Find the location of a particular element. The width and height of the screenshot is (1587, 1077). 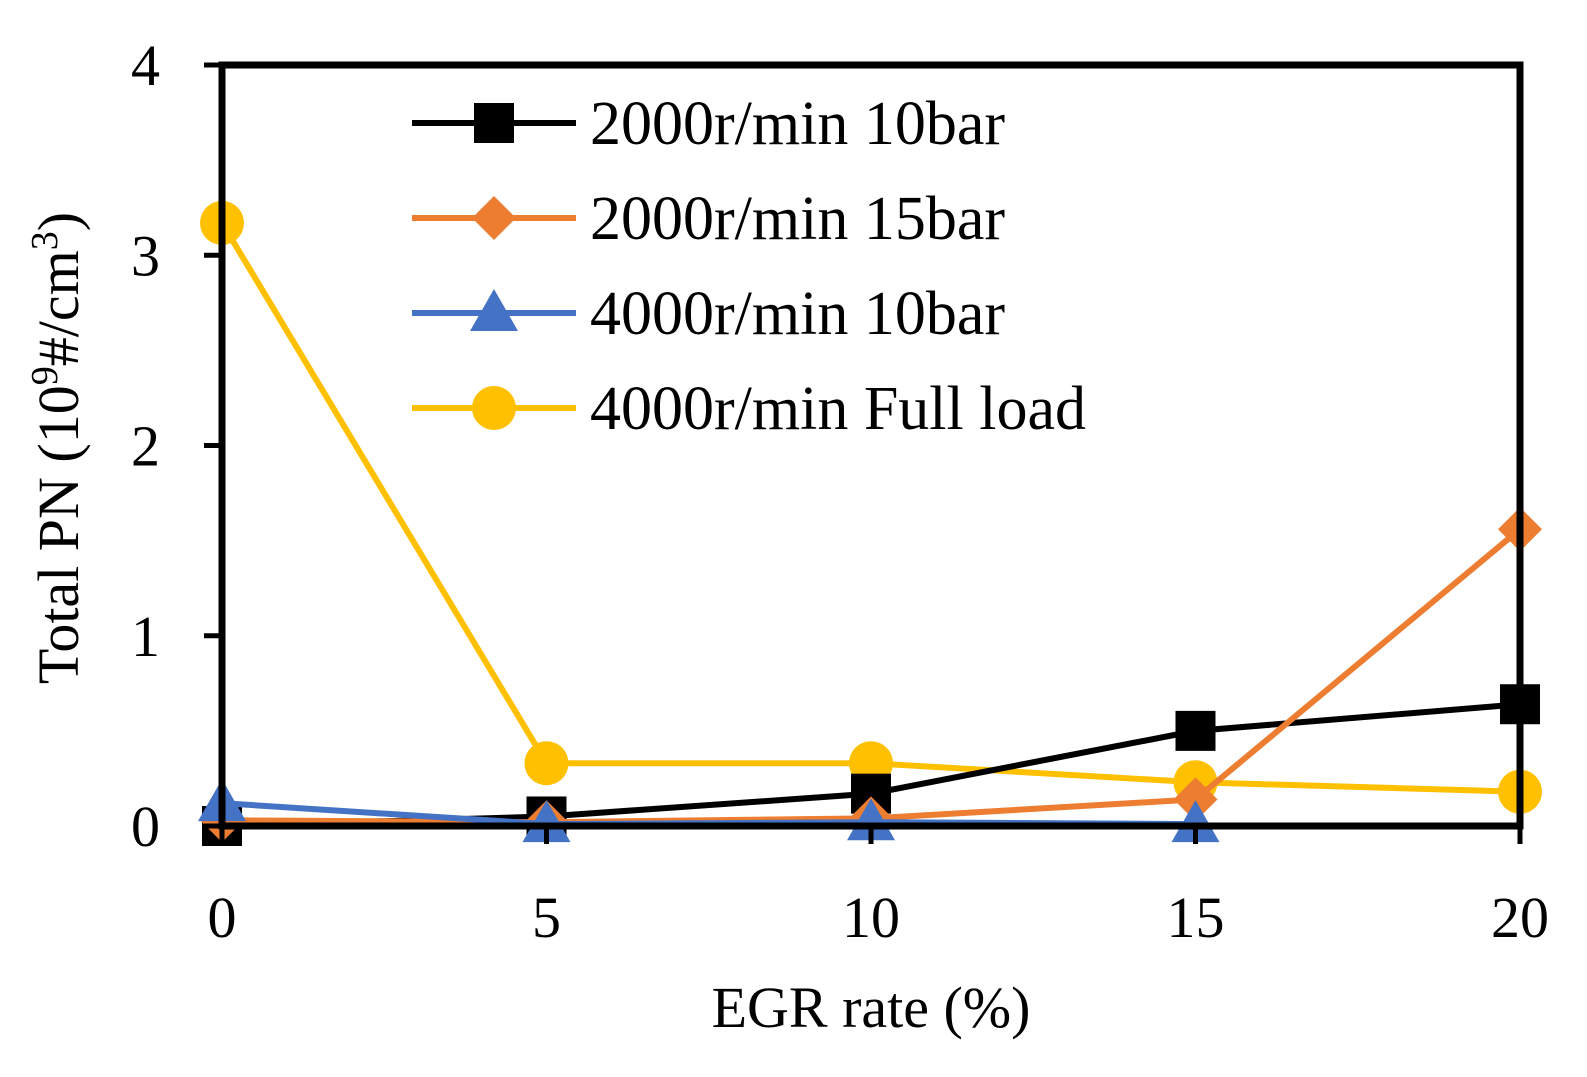

legend-item-4000r-min-full-load: 4000r/min Full load is located at coordinates (749, 409).